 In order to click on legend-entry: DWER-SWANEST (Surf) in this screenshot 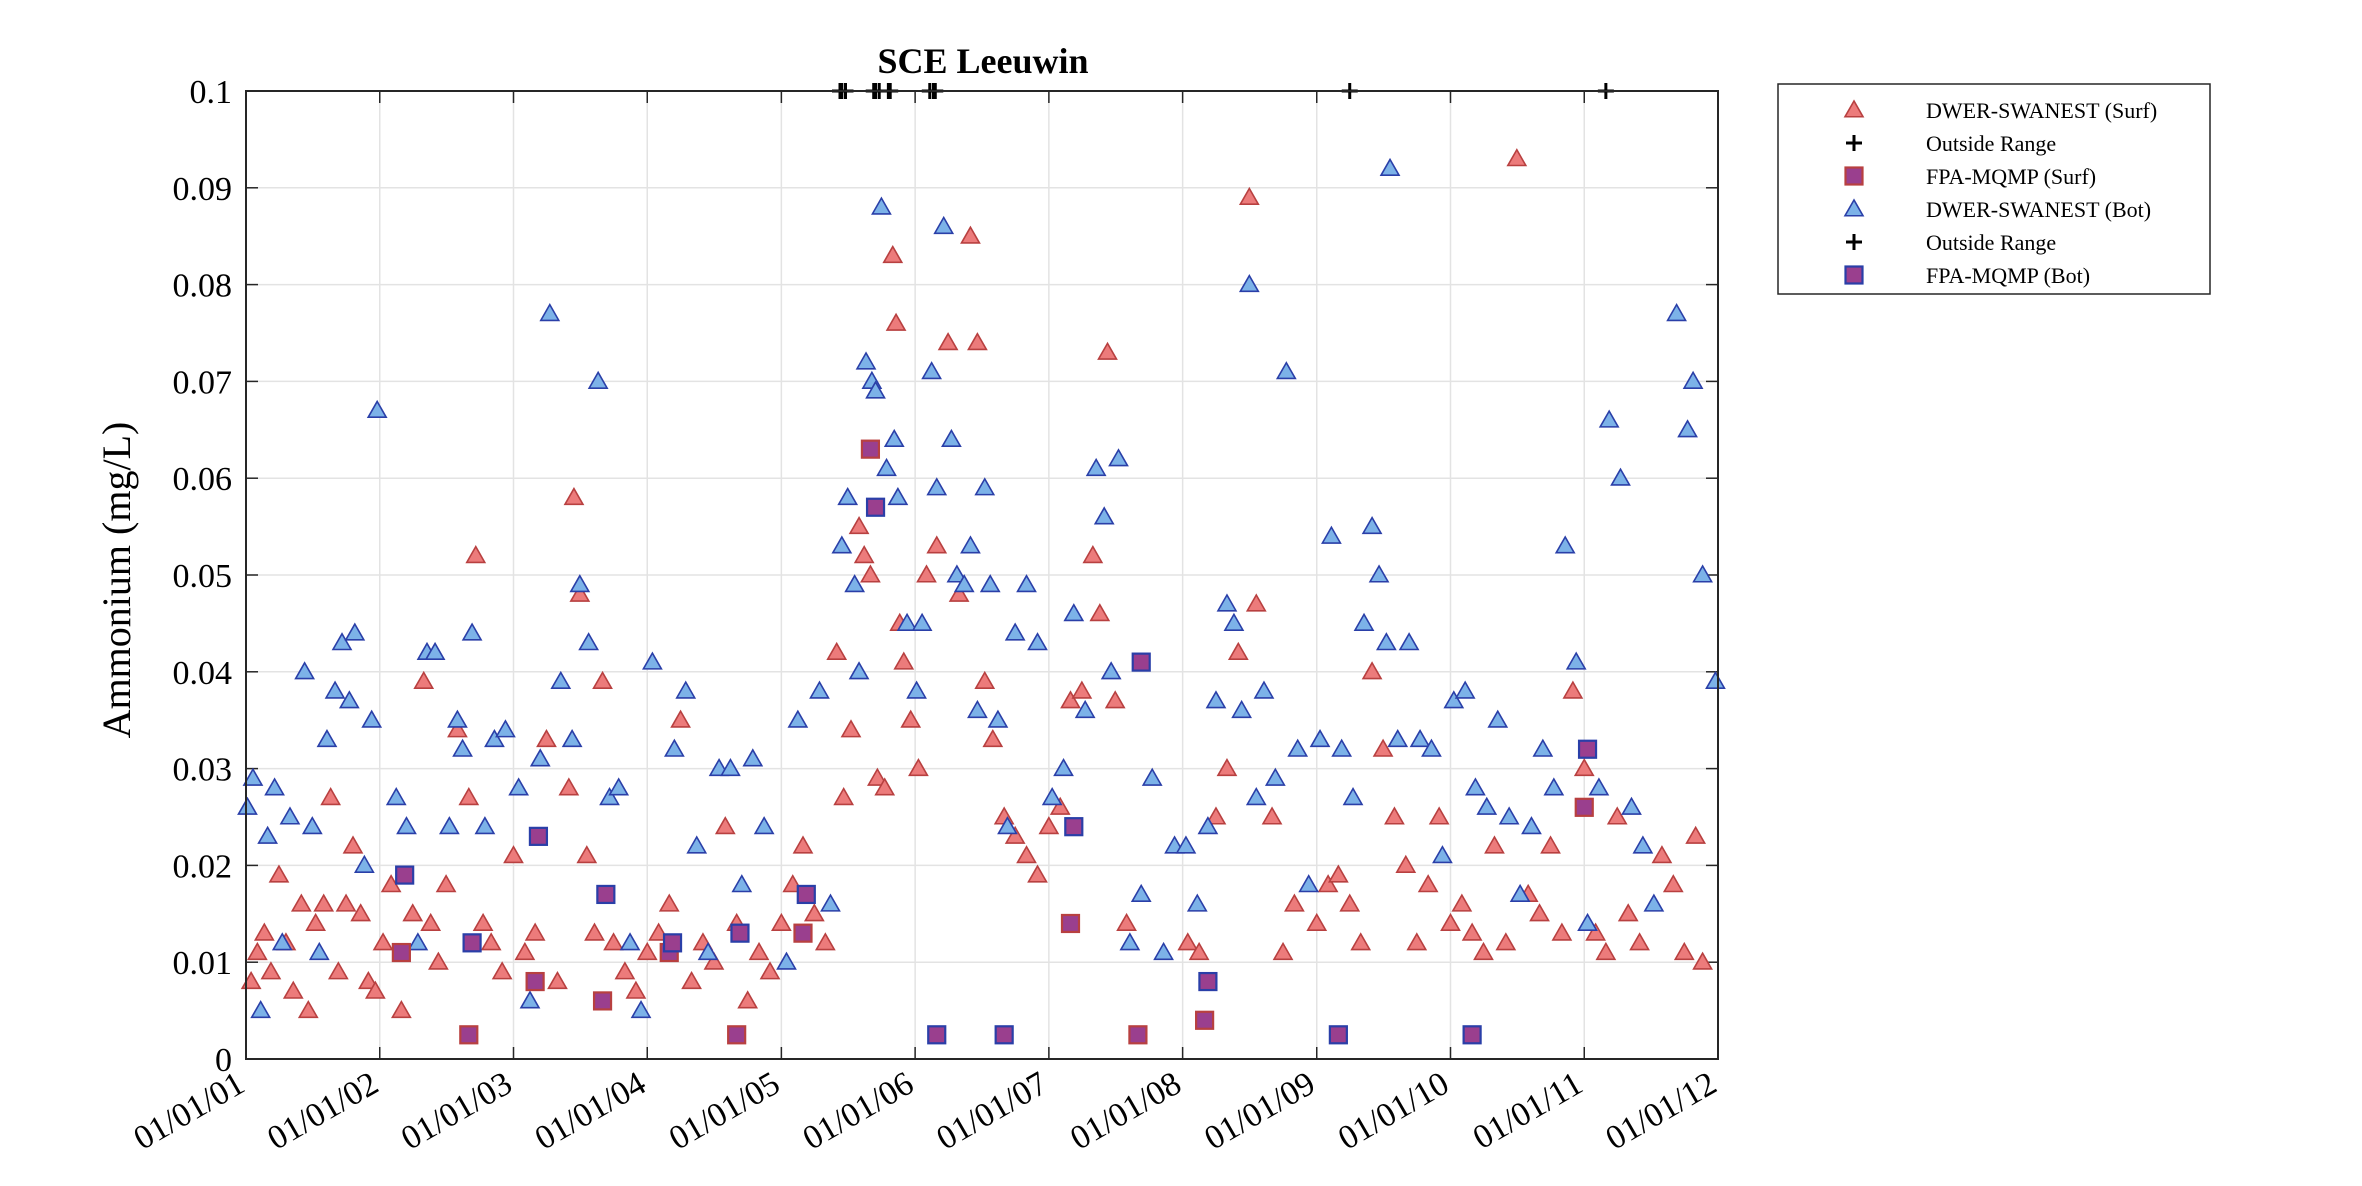, I will do `click(2000, 110)`.